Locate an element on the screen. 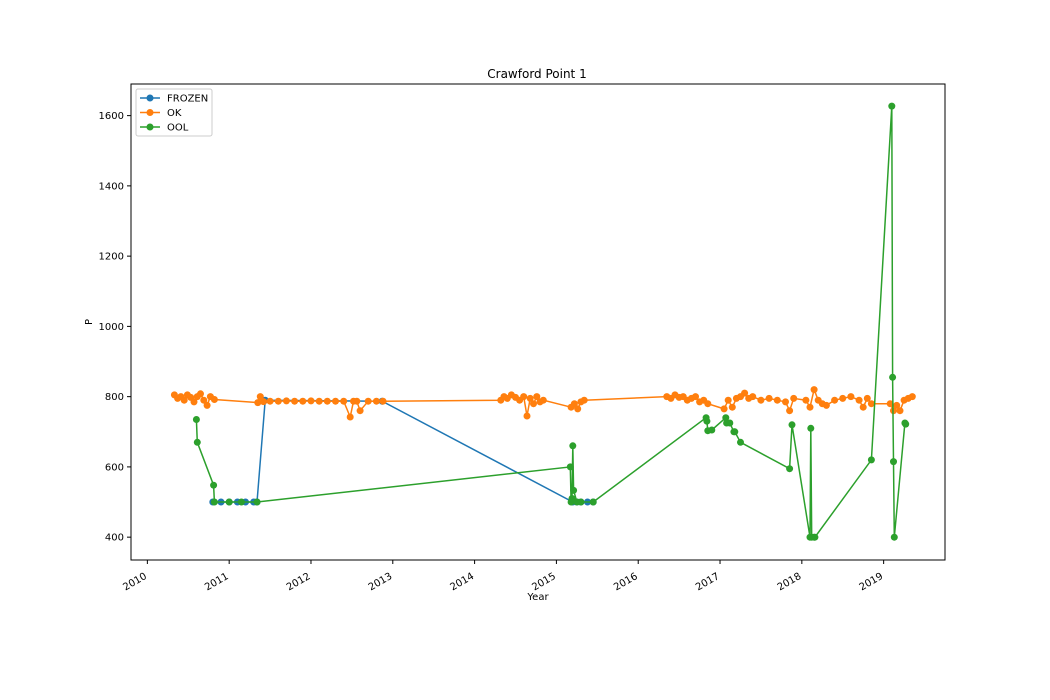  legend-label: FROZEN is located at coordinates (187, 99).